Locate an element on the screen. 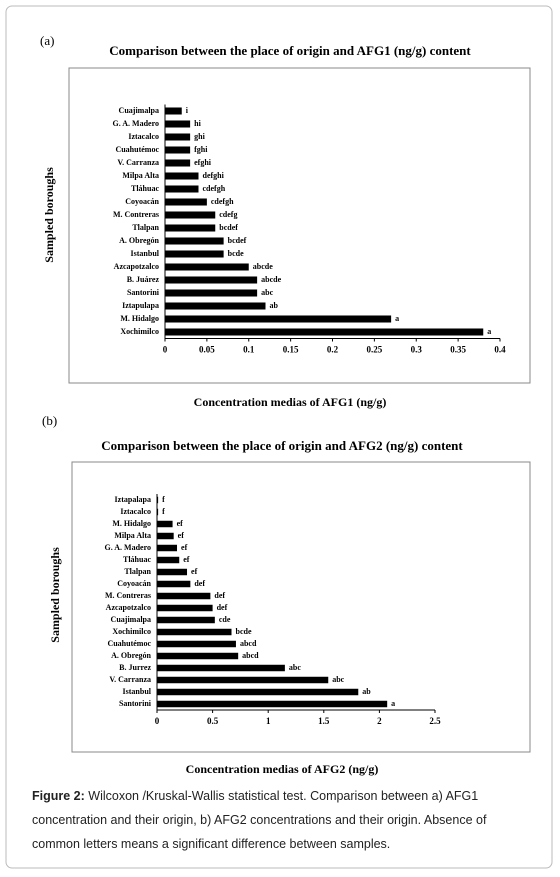 The width and height of the screenshot is (560, 877). y-tick-label: Iztapulapa is located at coordinates (140, 305).